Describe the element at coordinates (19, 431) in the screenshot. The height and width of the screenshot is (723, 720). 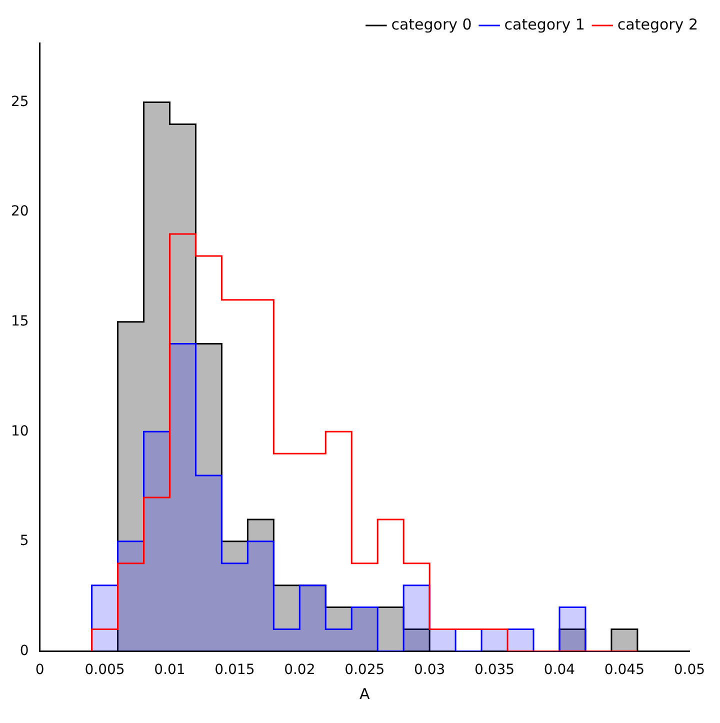
I see `y-tick-label: 10` at that location.